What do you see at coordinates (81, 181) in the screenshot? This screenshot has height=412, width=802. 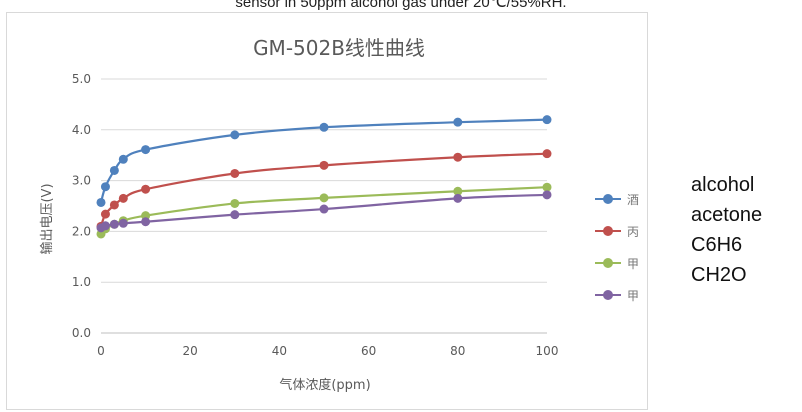 I see `y-tick-label-3: 3.0` at bounding box center [81, 181].